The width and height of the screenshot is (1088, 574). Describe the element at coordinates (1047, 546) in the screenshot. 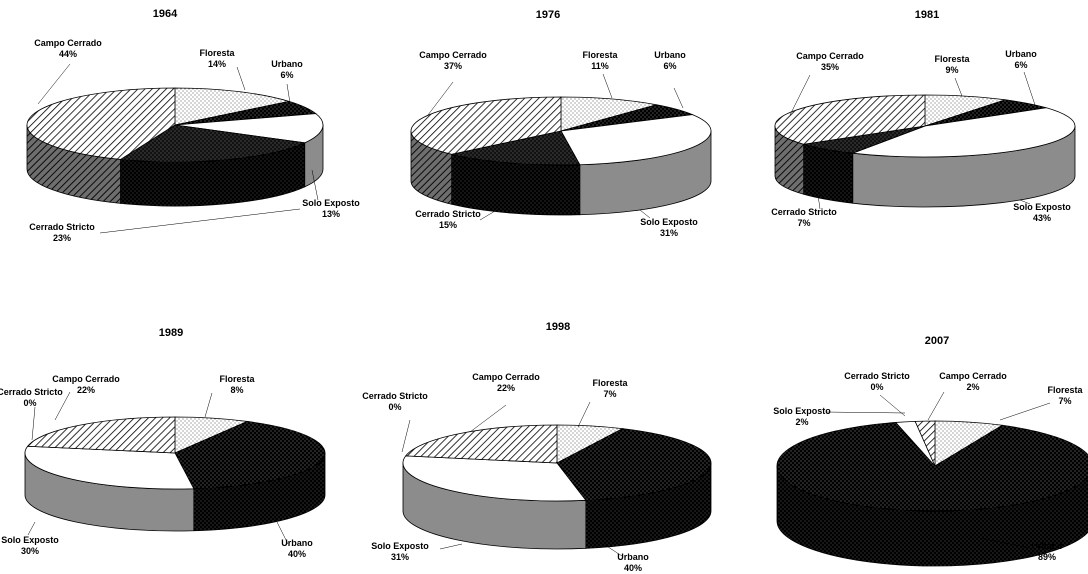

I see `label-urbano-2007: Urbano` at that location.